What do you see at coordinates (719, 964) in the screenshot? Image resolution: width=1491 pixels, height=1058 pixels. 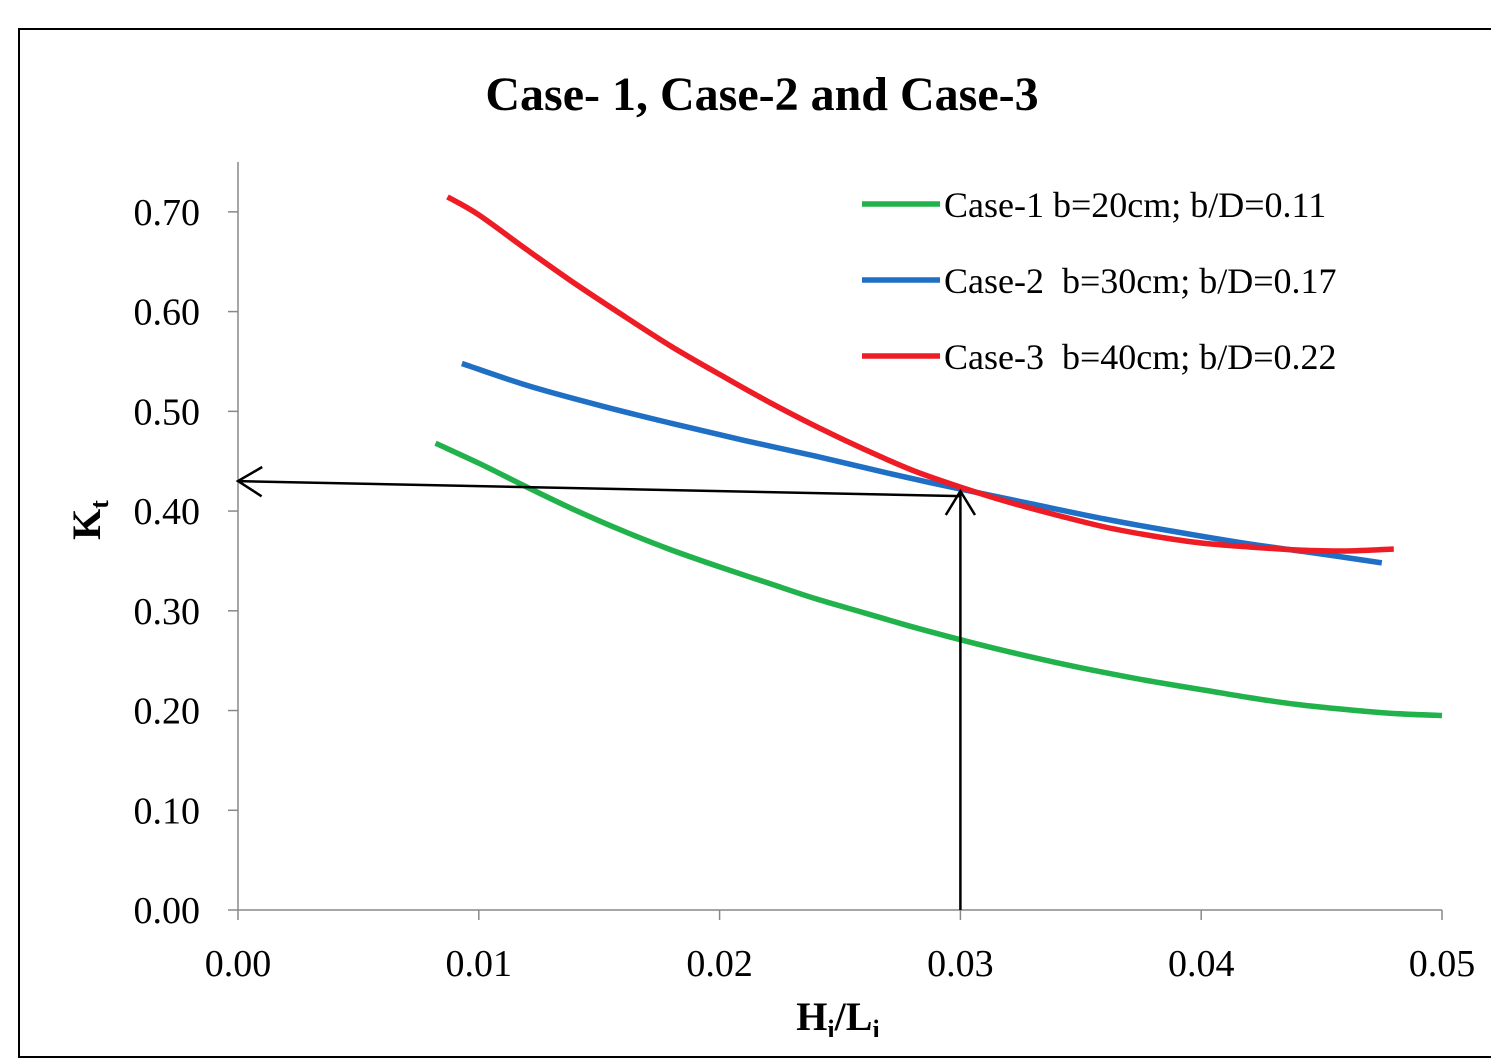 I see `x-tick-label: 0.02` at bounding box center [719, 964].